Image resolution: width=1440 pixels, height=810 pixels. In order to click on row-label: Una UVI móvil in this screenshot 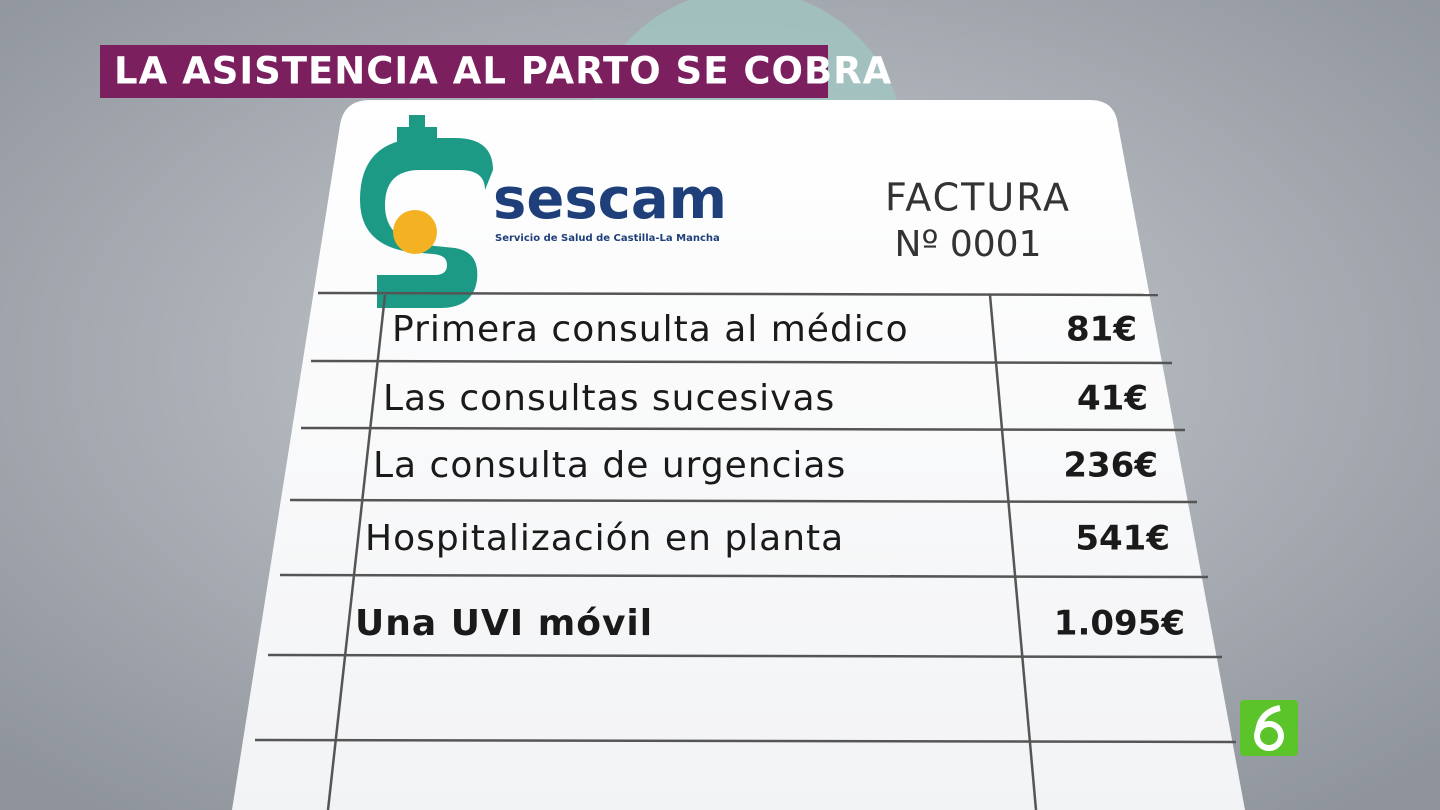, I will do `click(504, 623)`.